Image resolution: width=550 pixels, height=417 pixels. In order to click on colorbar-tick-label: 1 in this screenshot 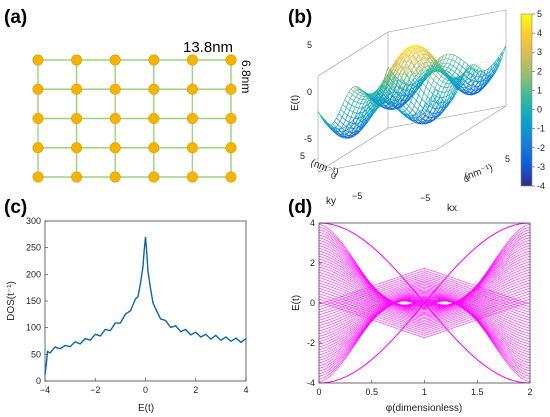, I will do `click(539, 90)`.